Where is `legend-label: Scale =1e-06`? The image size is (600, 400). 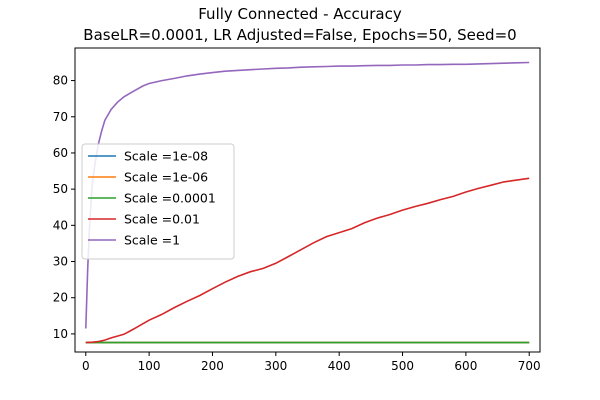 legend-label: Scale =1e-06 is located at coordinates (166, 177).